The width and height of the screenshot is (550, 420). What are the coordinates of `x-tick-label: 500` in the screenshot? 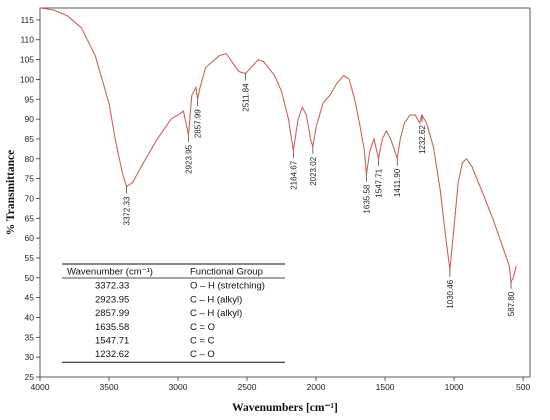 It's located at (523, 387).